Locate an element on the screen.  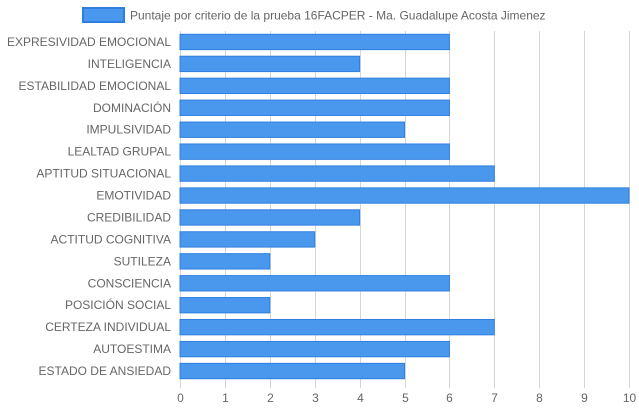
category-label: AUTOESTIMA is located at coordinates (132, 349).